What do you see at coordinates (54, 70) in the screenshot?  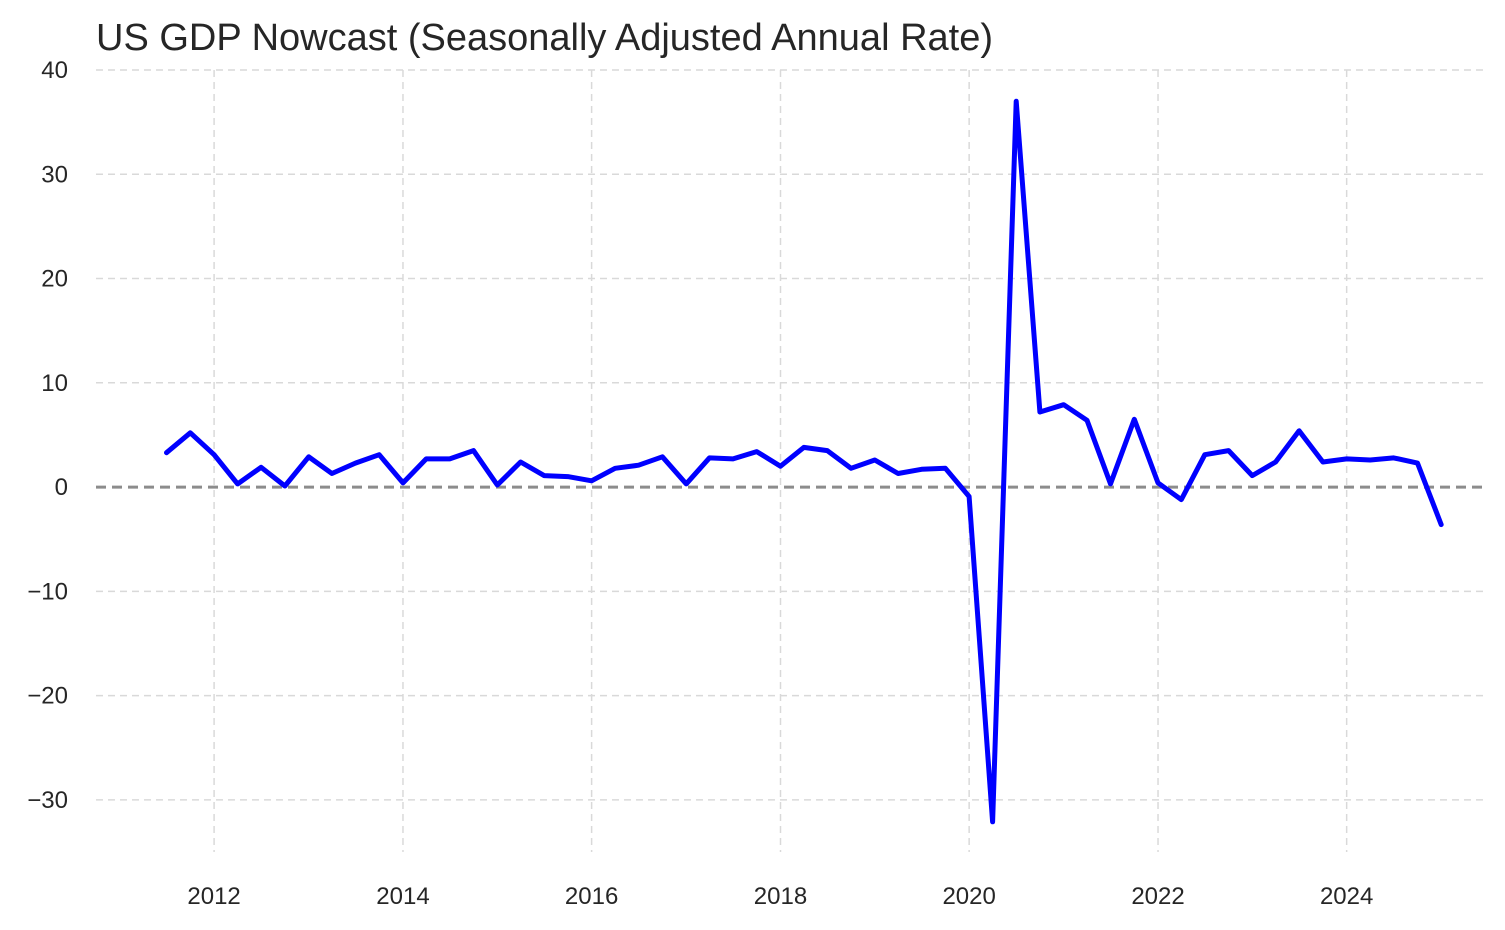 I see `y-tick-label: 40` at bounding box center [54, 70].